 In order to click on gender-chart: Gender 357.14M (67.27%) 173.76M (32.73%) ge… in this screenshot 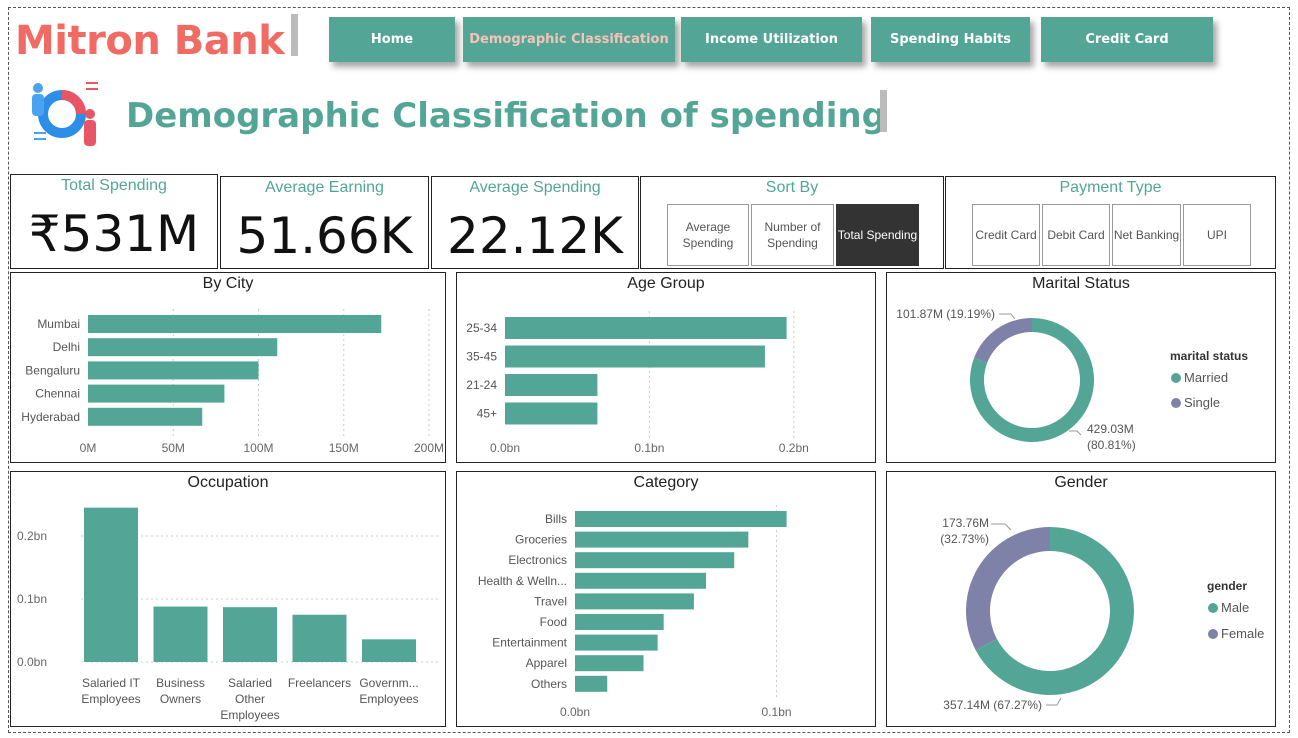, I will do `click(1081, 599)`.